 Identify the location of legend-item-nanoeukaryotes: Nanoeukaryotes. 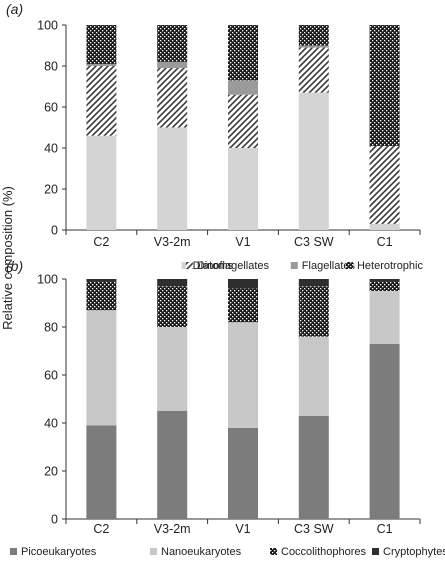
(196, 552).